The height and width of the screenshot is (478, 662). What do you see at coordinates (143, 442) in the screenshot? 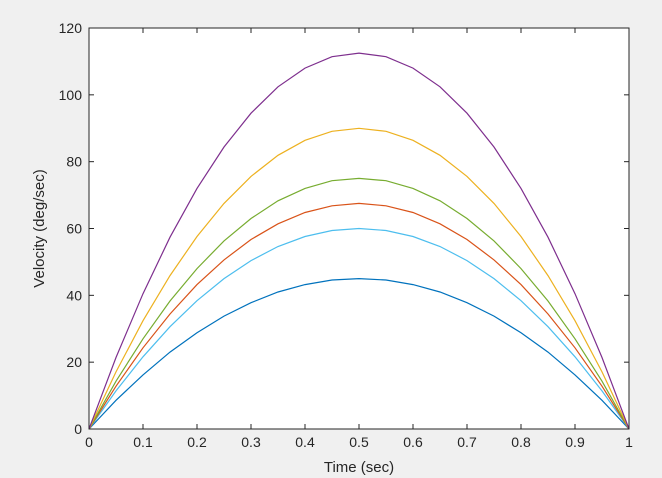
I see `x-tick-label: 0.1` at bounding box center [143, 442].